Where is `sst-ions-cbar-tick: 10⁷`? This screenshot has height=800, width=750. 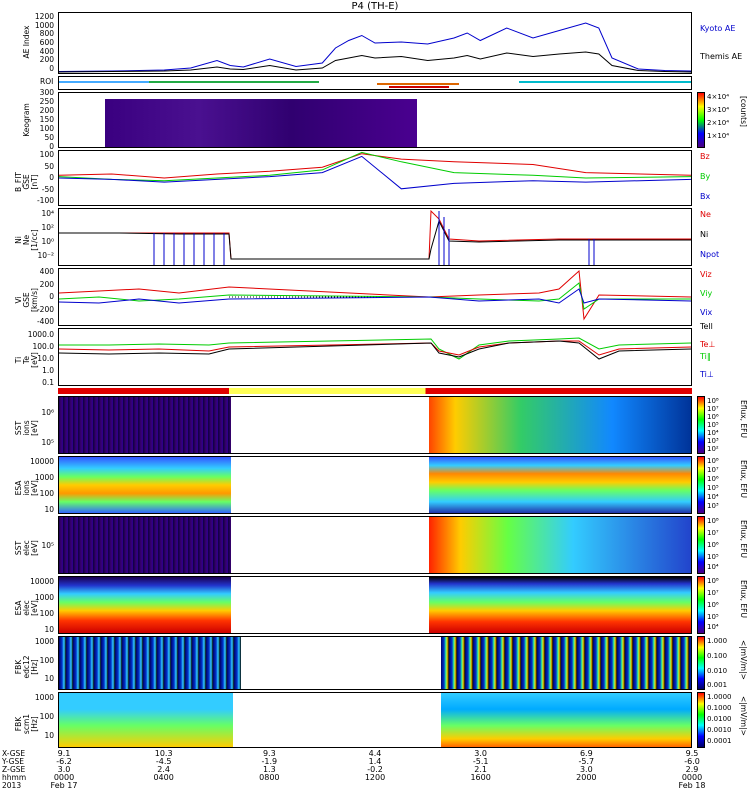
sst-ions-cbar-tick: 10⁷ is located at coordinates (713, 409).